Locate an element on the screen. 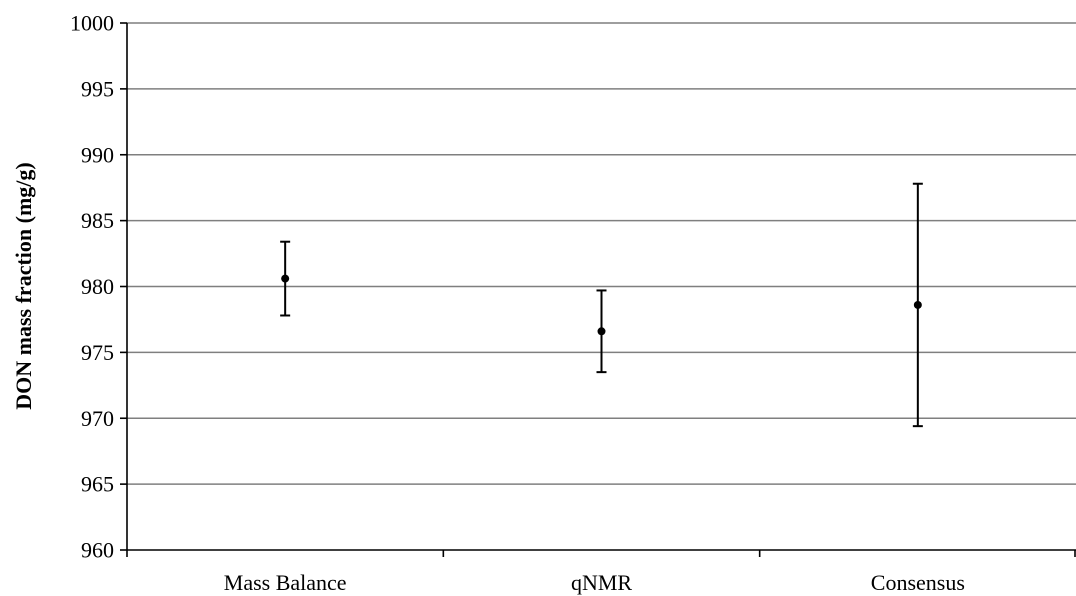  x-tick-label: qNMR is located at coordinates (601, 582).